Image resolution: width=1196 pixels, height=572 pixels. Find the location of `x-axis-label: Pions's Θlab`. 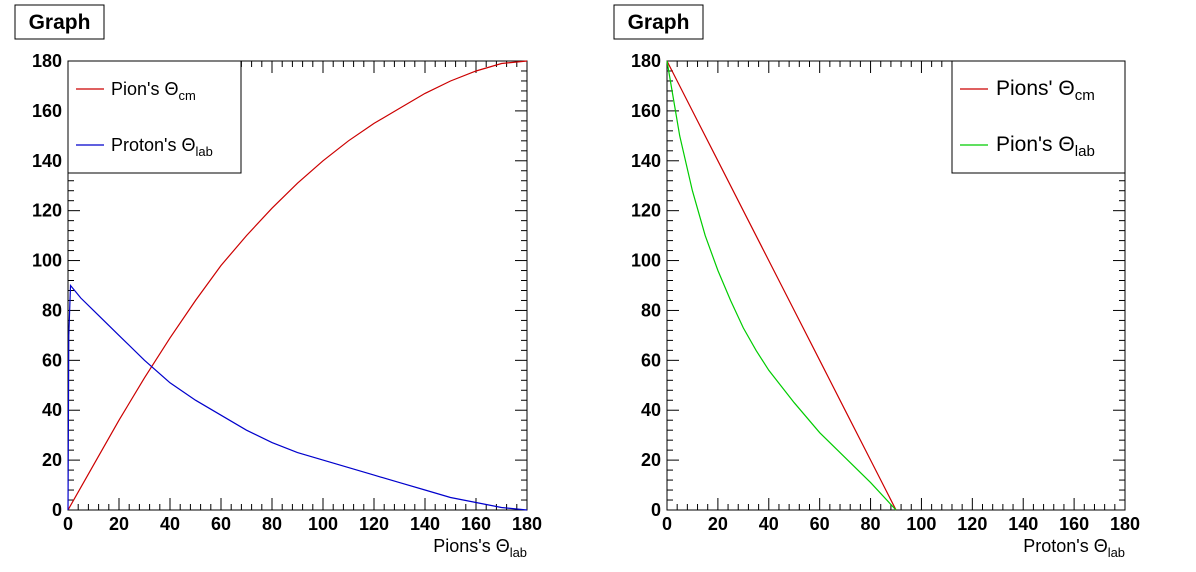

x-axis-label: Pions's Θlab is located at coordinates (480, 548).